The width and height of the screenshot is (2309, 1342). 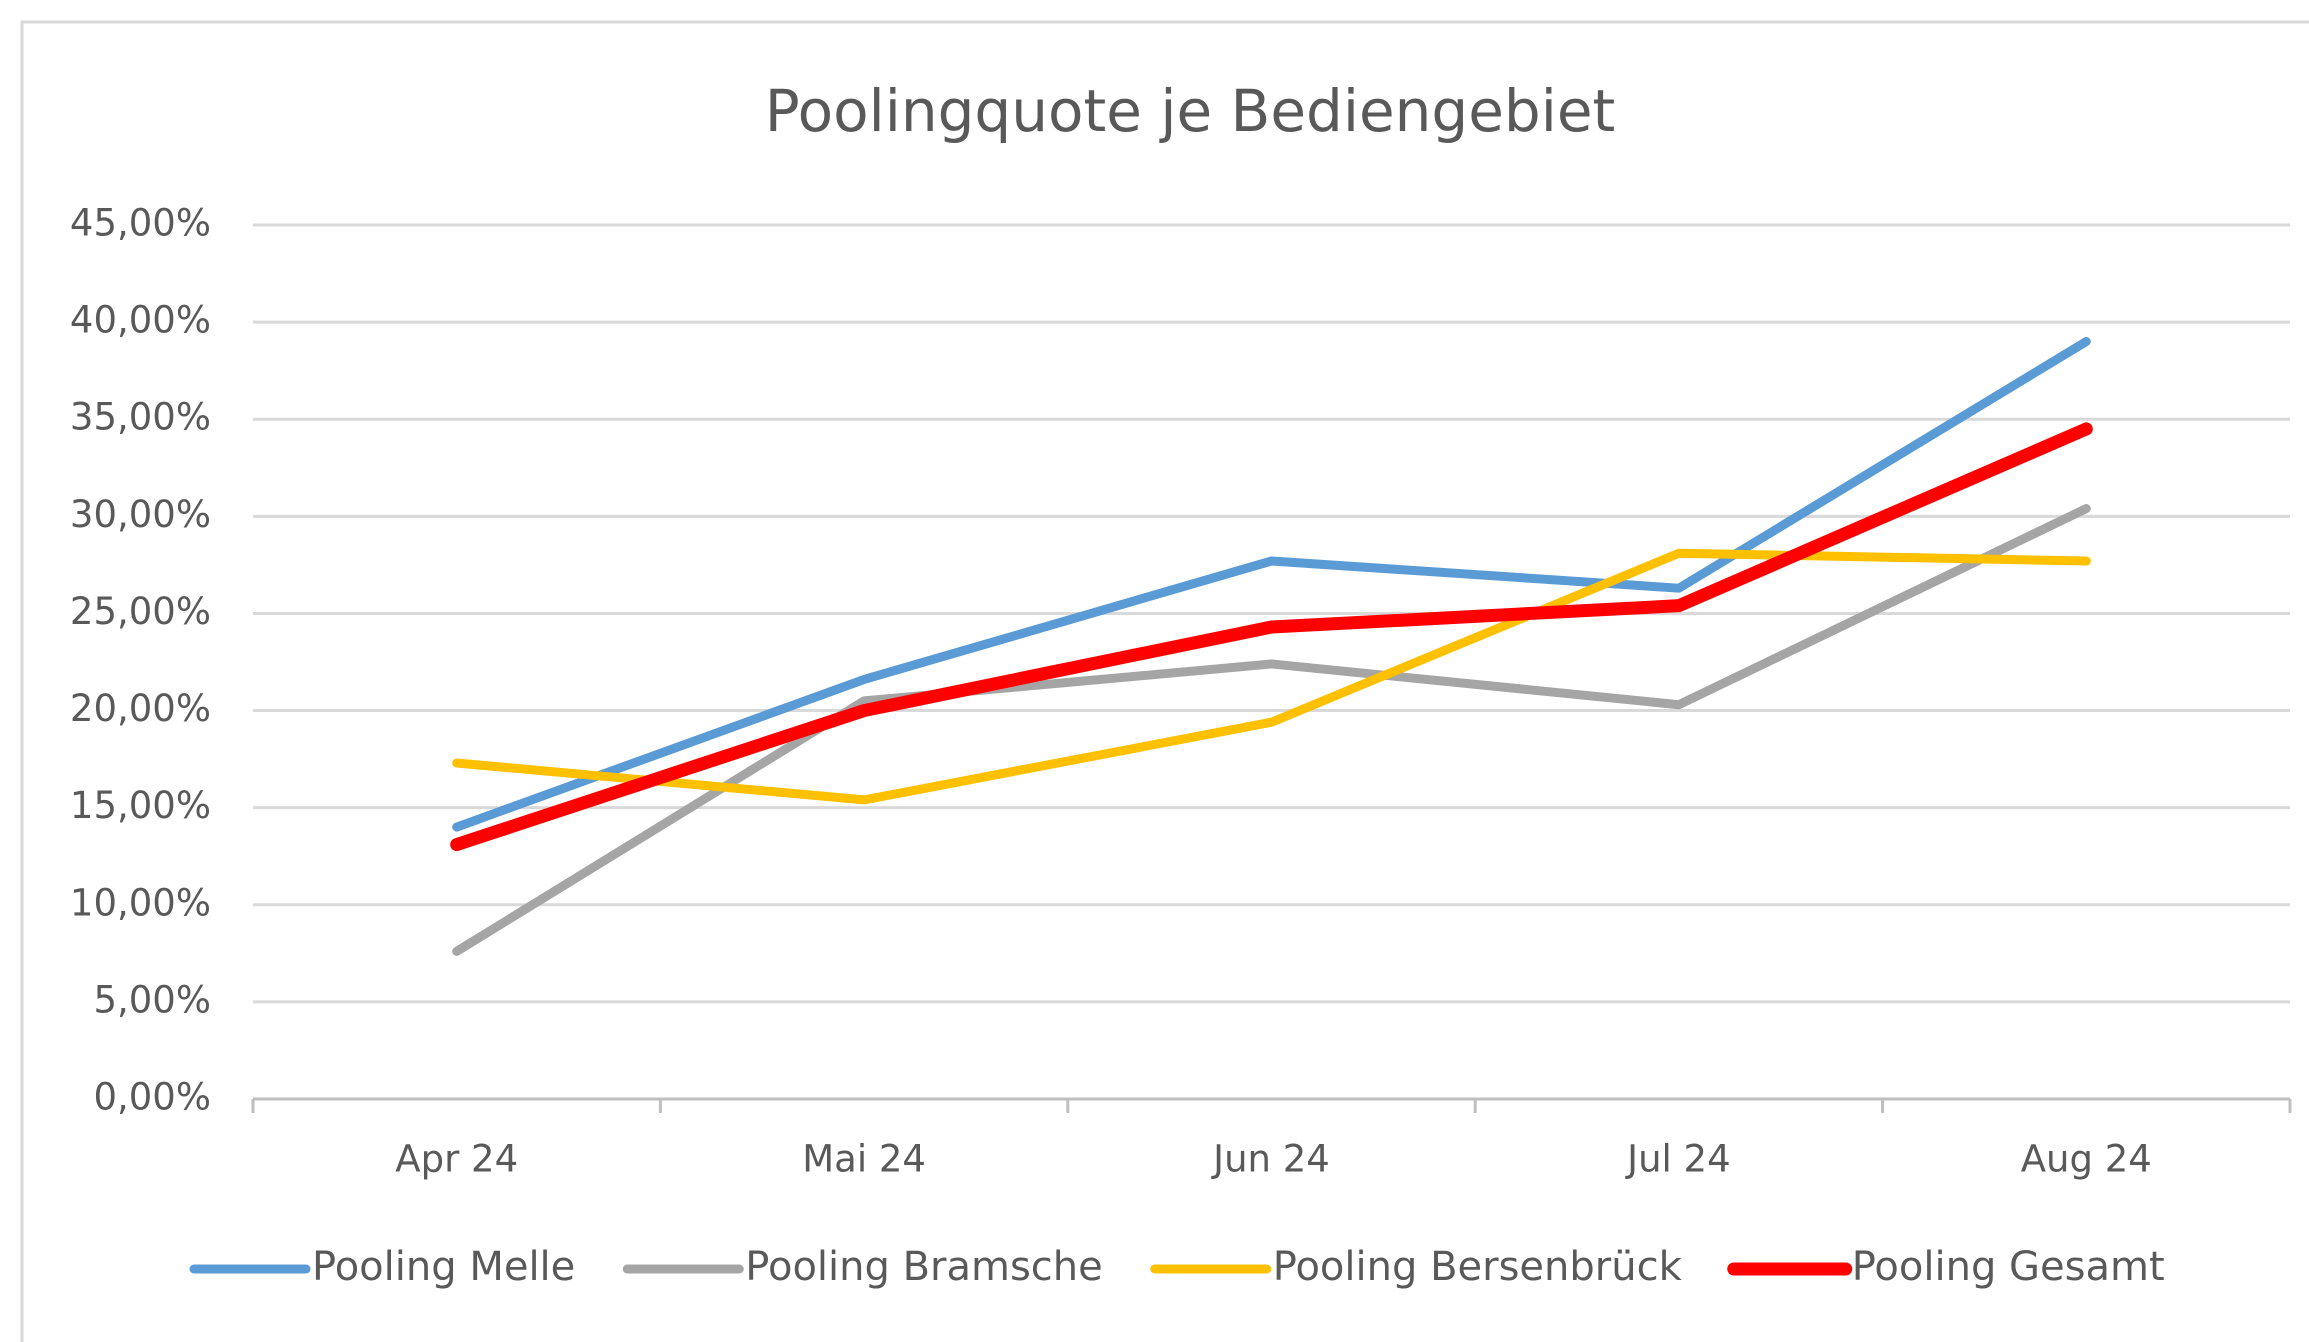 I want to click on x-tick-label: Apr 24, so click(x=456, y=1159).